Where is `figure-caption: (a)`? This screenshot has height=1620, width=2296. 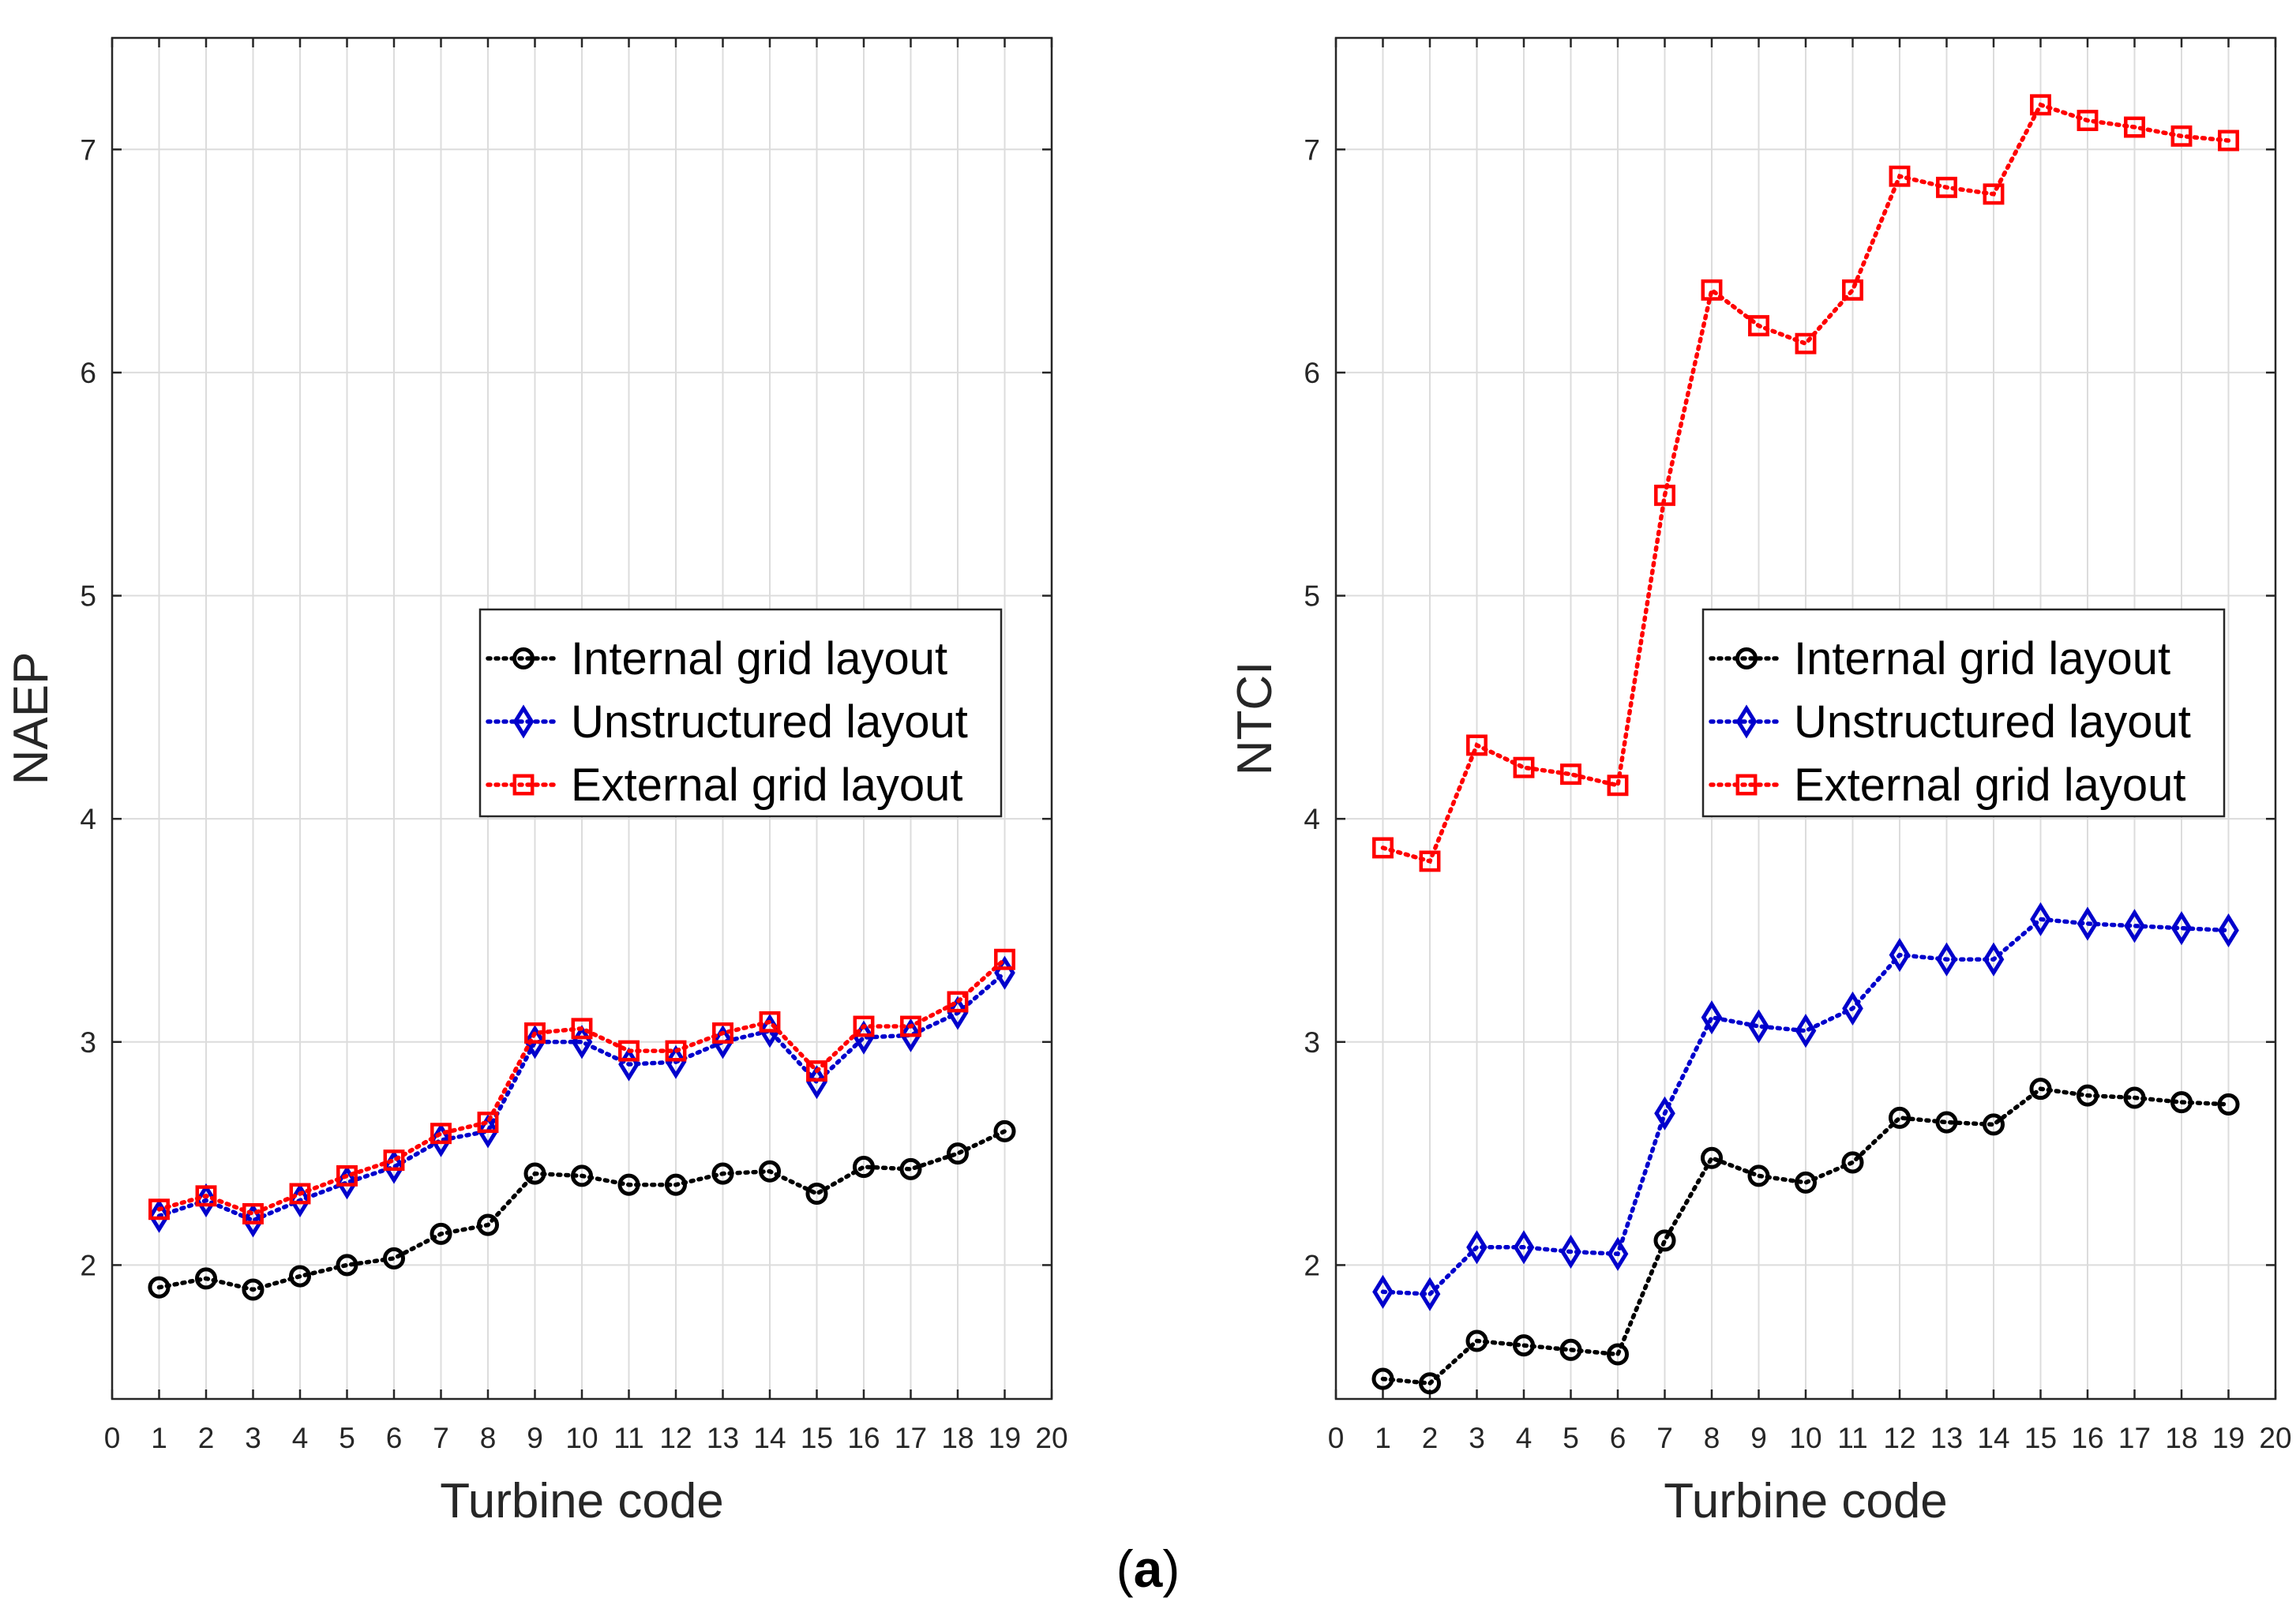
figure-caption: (a) is located at coordinates (1148, 1568).